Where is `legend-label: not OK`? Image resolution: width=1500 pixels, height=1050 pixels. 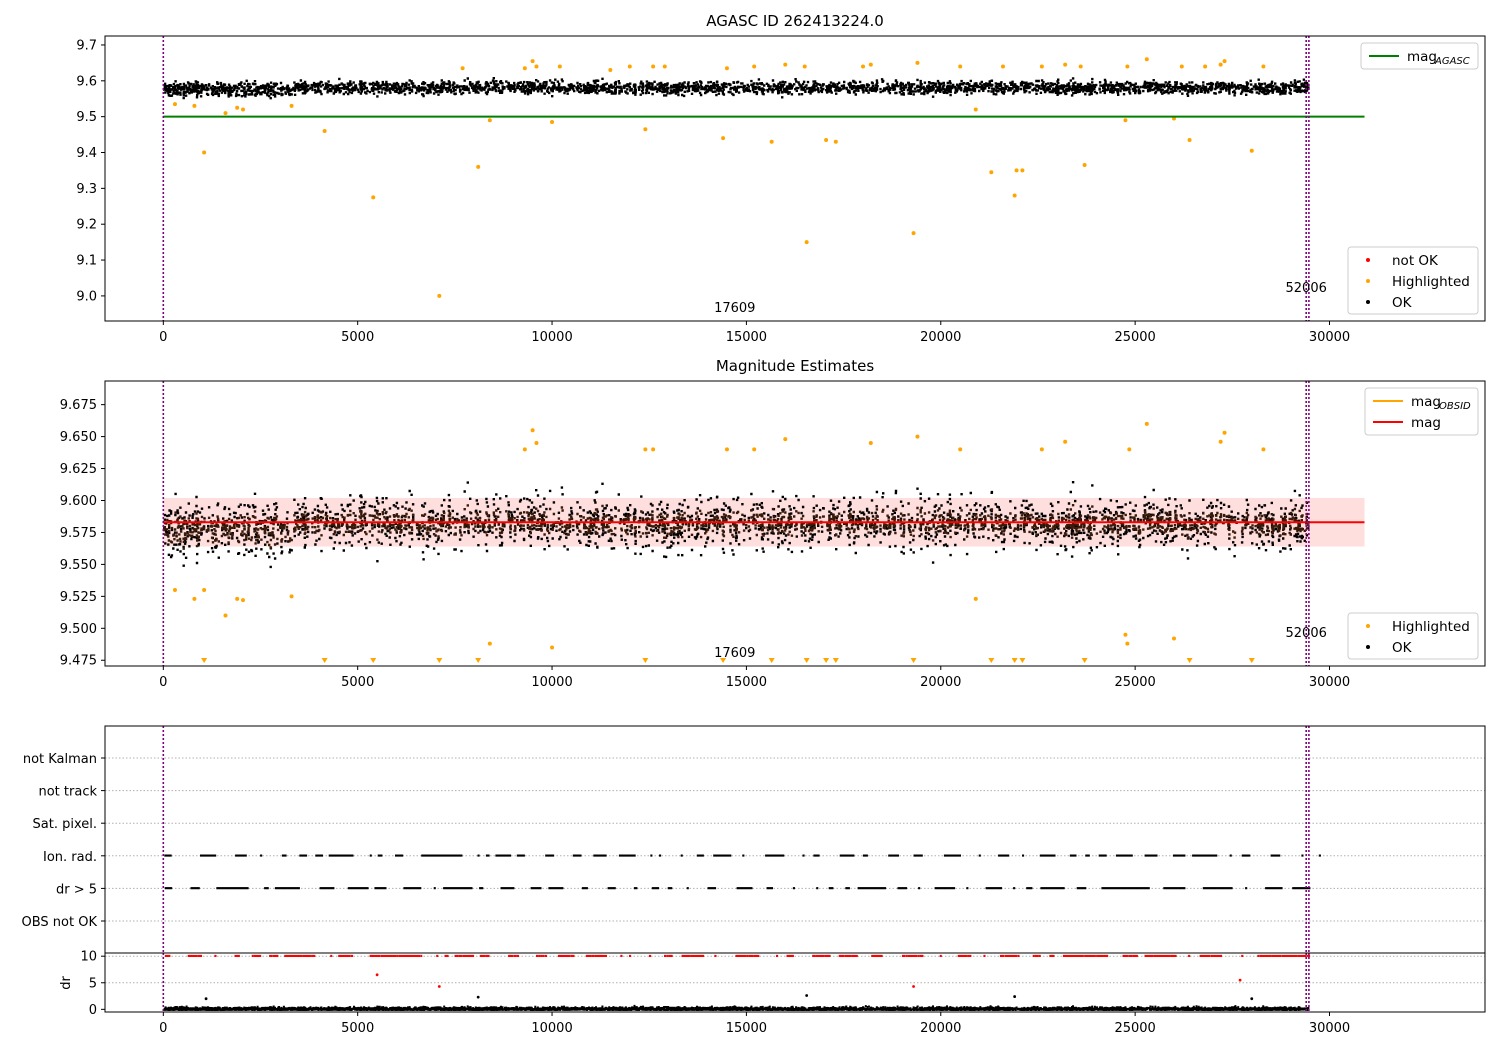 legend-label: not OK is located at coordinates (1415, 261).